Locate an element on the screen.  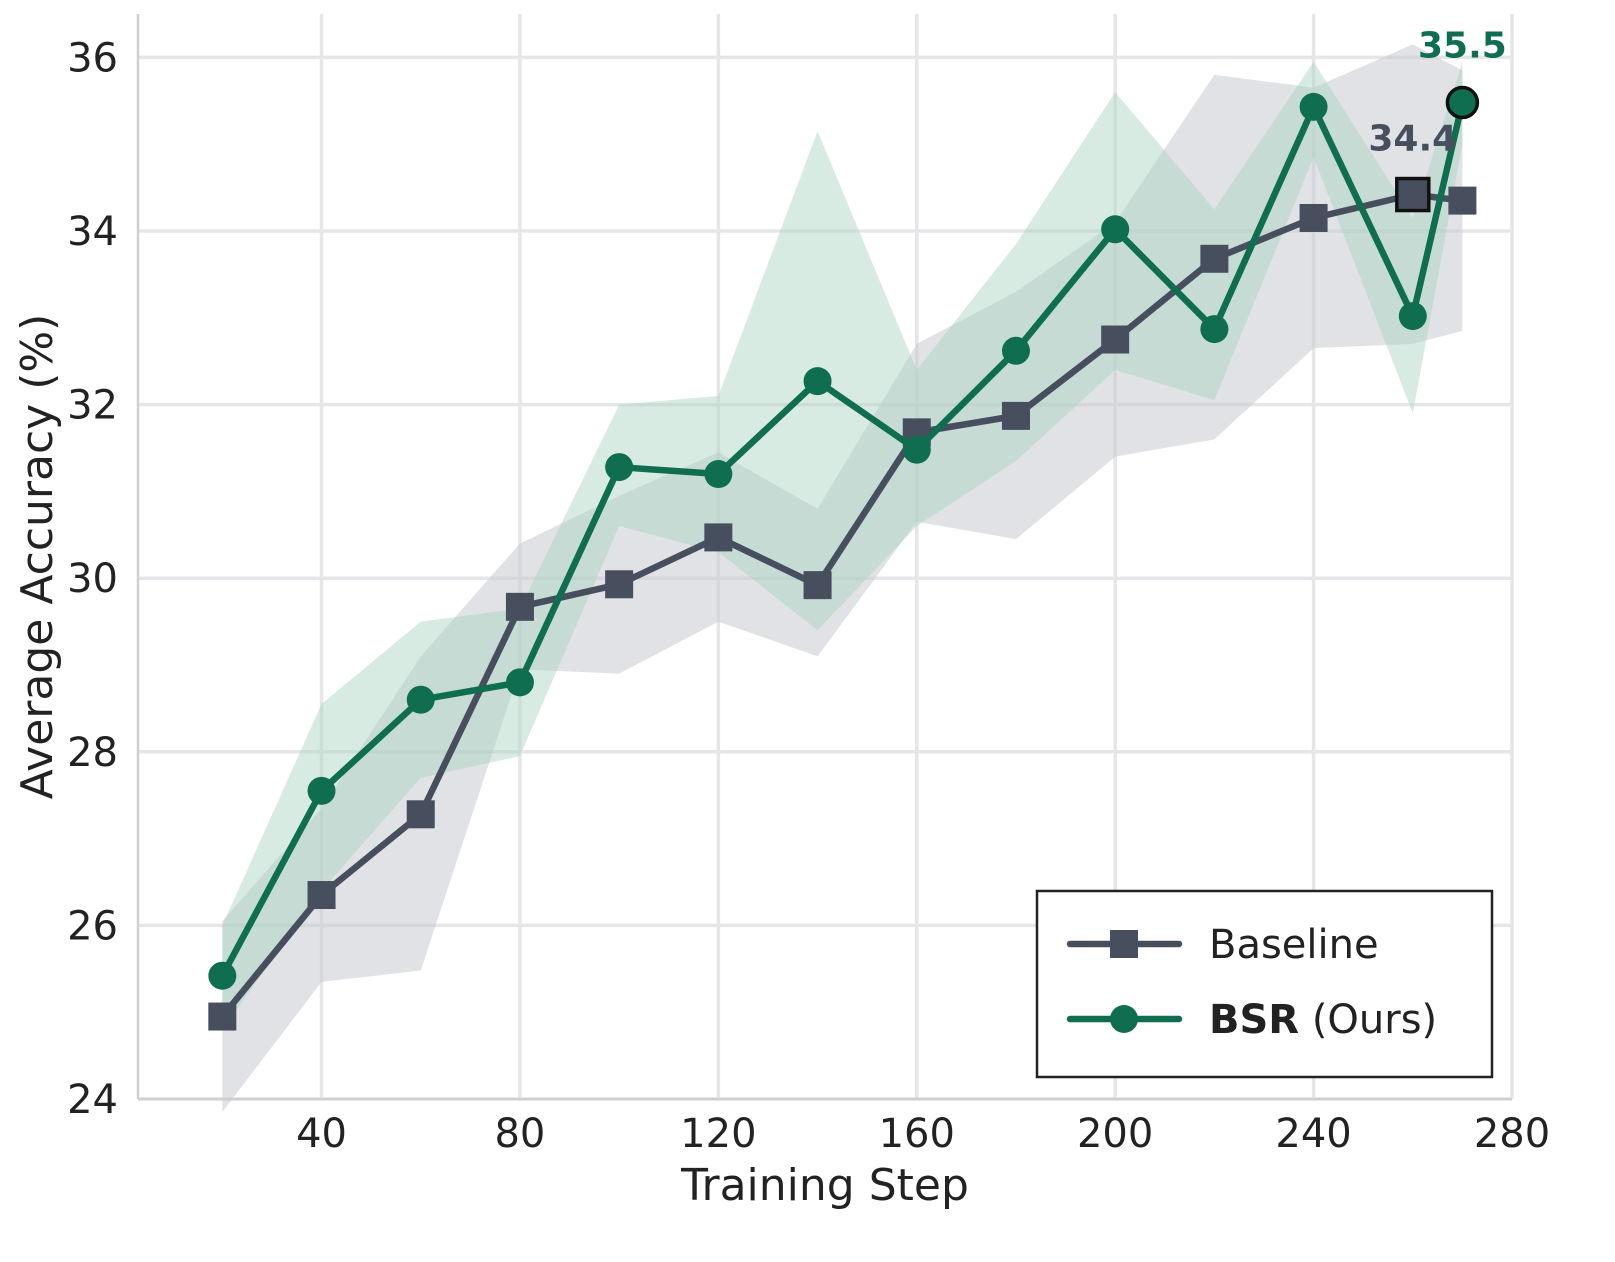
legend: Baseline BSR (Ours) is located at coordinates (1264, 984).